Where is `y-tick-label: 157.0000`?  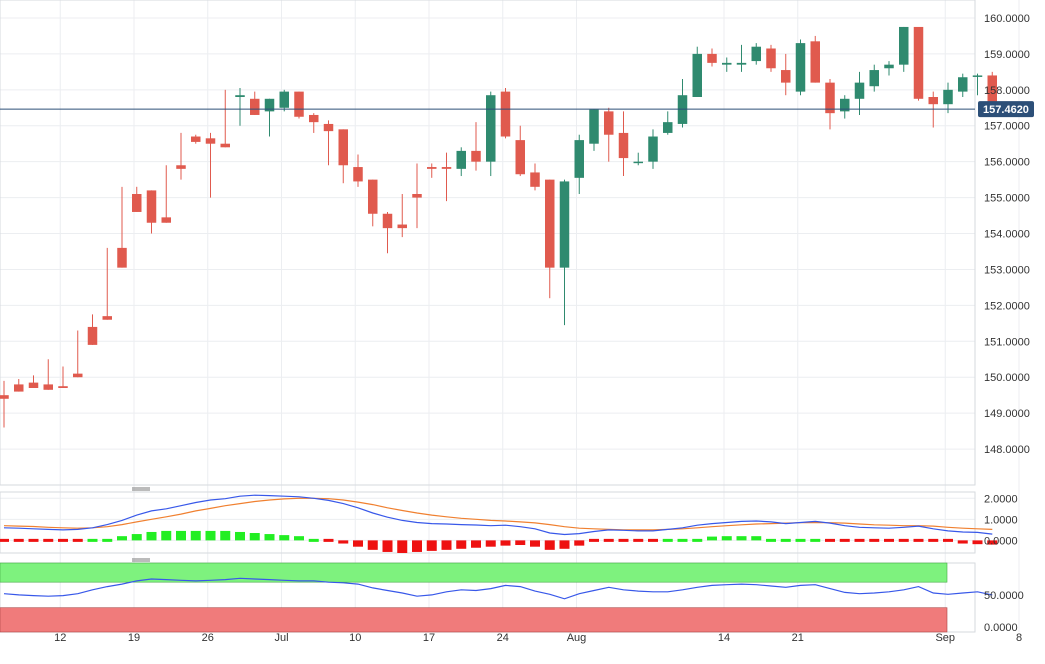 y-tick-label: 157.0000 is located at coordinates (1007, 127).